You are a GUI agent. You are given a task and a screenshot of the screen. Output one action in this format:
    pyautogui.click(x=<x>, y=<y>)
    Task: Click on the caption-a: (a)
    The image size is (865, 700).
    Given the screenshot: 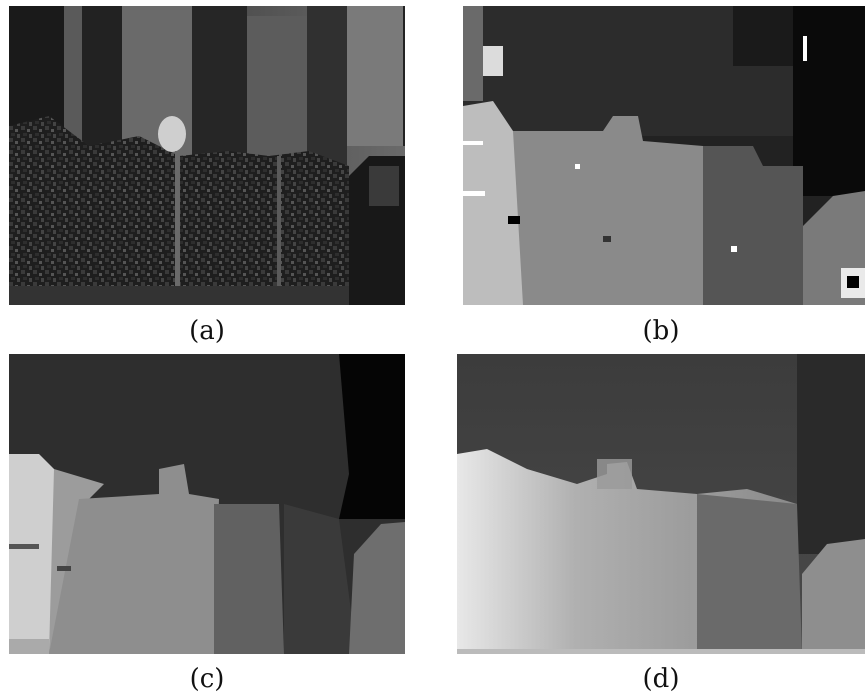 What is the action you would take?
    pyautogui.click(x=207, y=331)
    